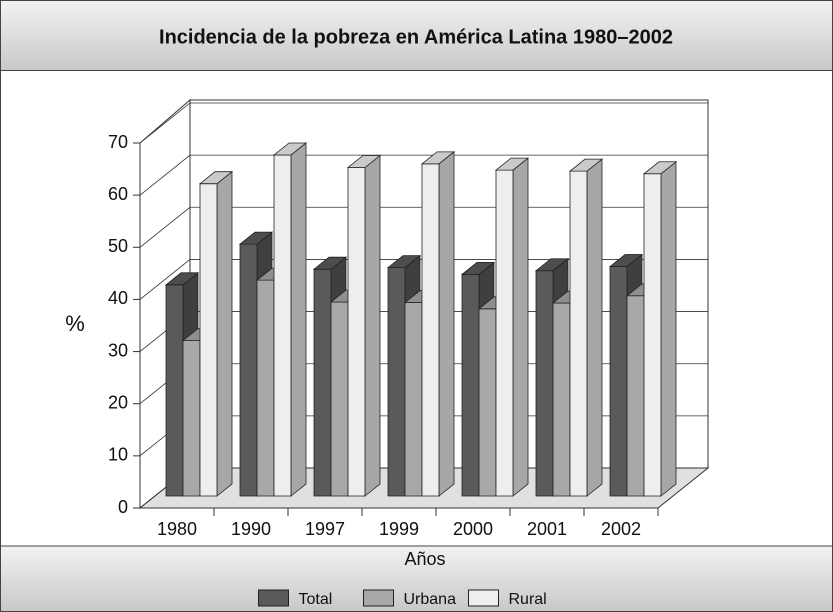 The height and width of the screenshot is (612, 833). What do you see at coordinates (118, 298) in the screenshot?
I see `y-tick-label: 40` at bounding box center [118, 298].